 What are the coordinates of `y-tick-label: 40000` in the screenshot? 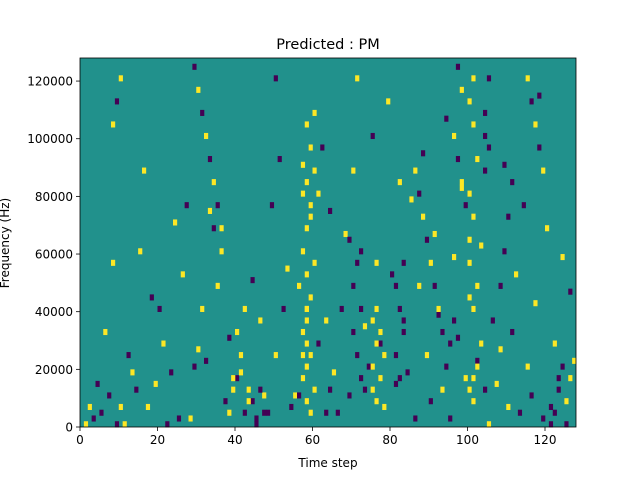 It's located at (54, 312).